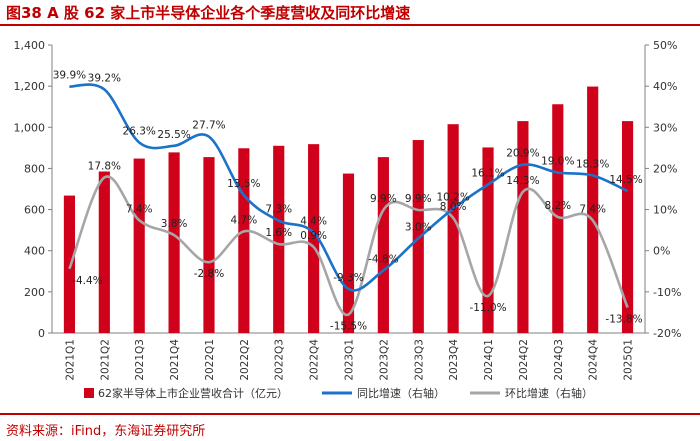 The height and width of the screenshot is (441, 700). I want to click on yoy-data-label: 10.2%, so click(452, 198).